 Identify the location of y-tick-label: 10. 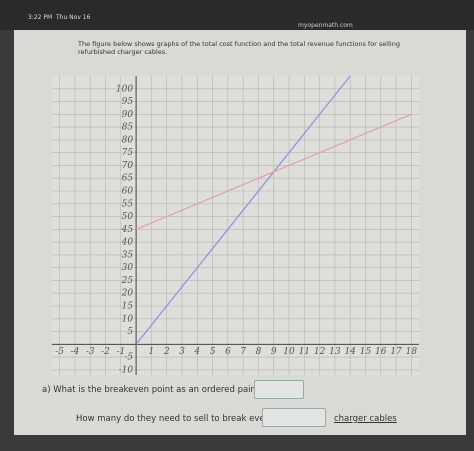
(128, 319).